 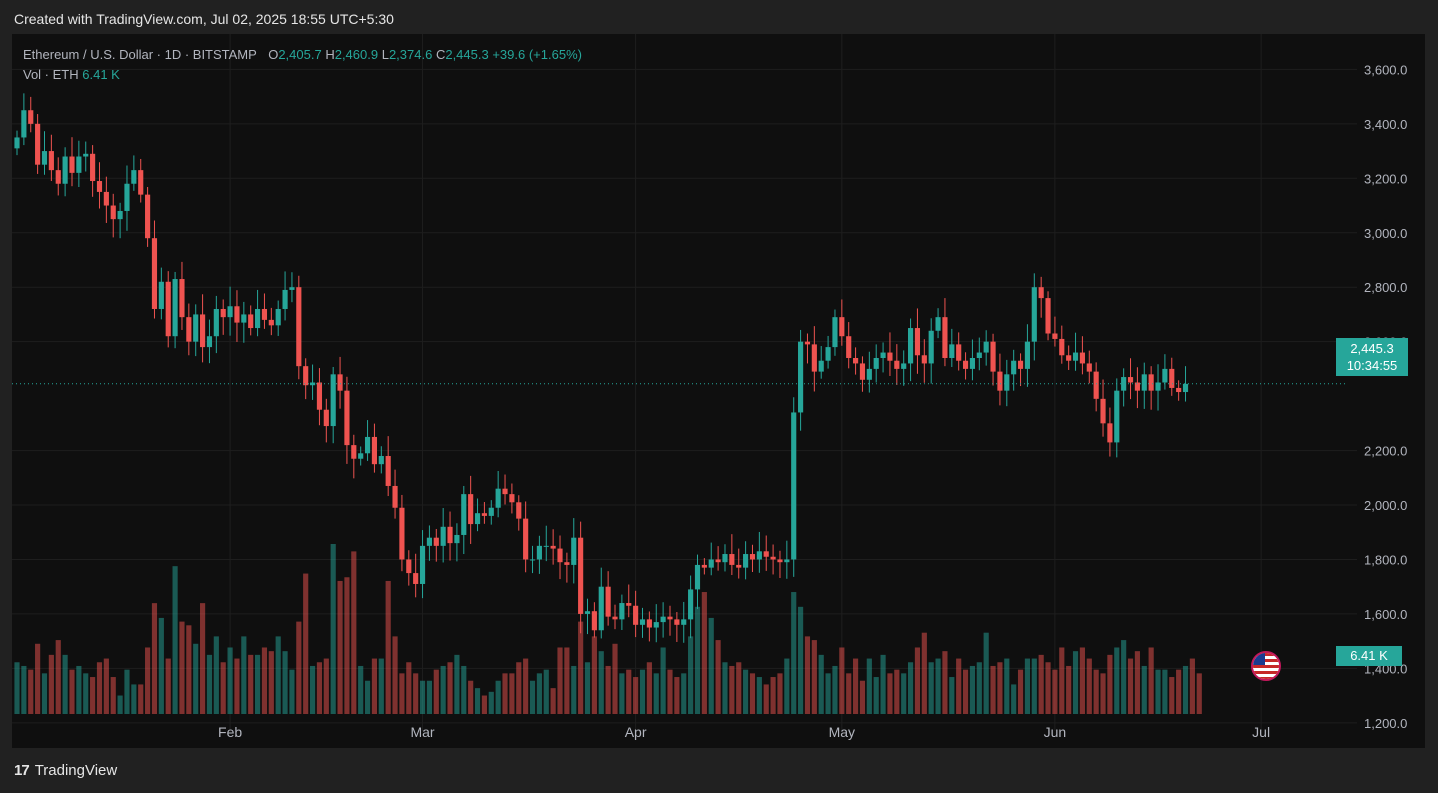 What do you see at coordinates (1266, 666) in the screenshot?
I see `us-flag-icon` at bounding box center [1266, 666].